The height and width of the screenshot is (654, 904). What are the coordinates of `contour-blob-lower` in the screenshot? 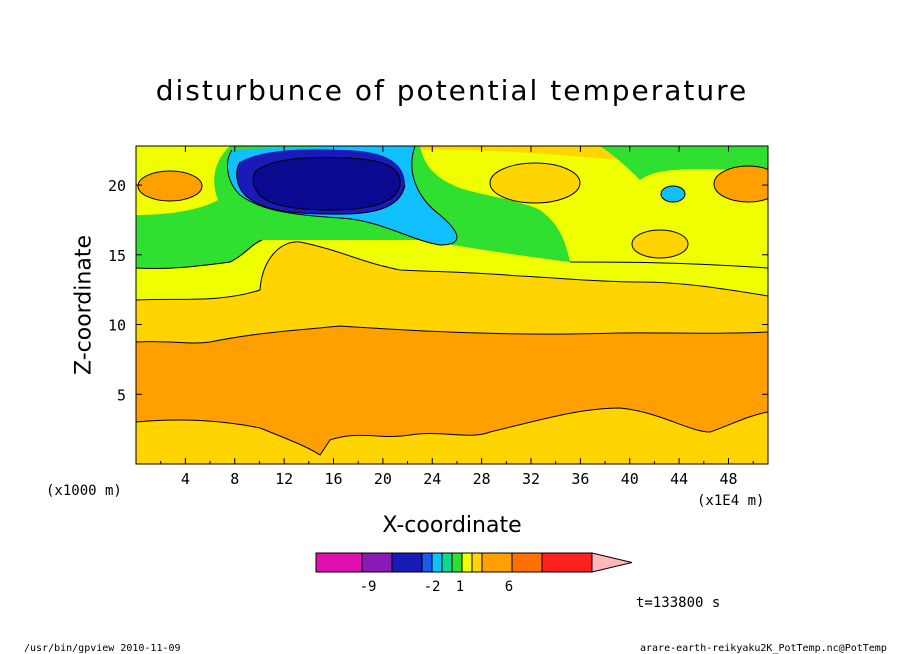 It's located at (660, 244).